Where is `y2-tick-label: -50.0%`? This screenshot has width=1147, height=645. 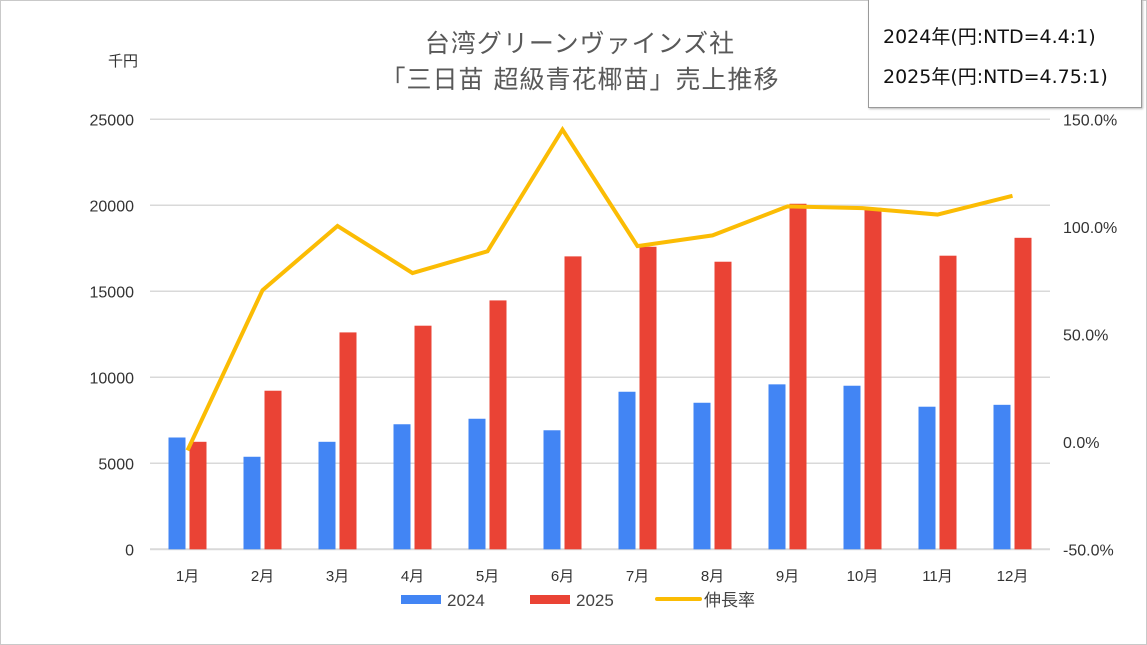 y2-tick-label: -50.0% is located at coordinates (1088, 550).